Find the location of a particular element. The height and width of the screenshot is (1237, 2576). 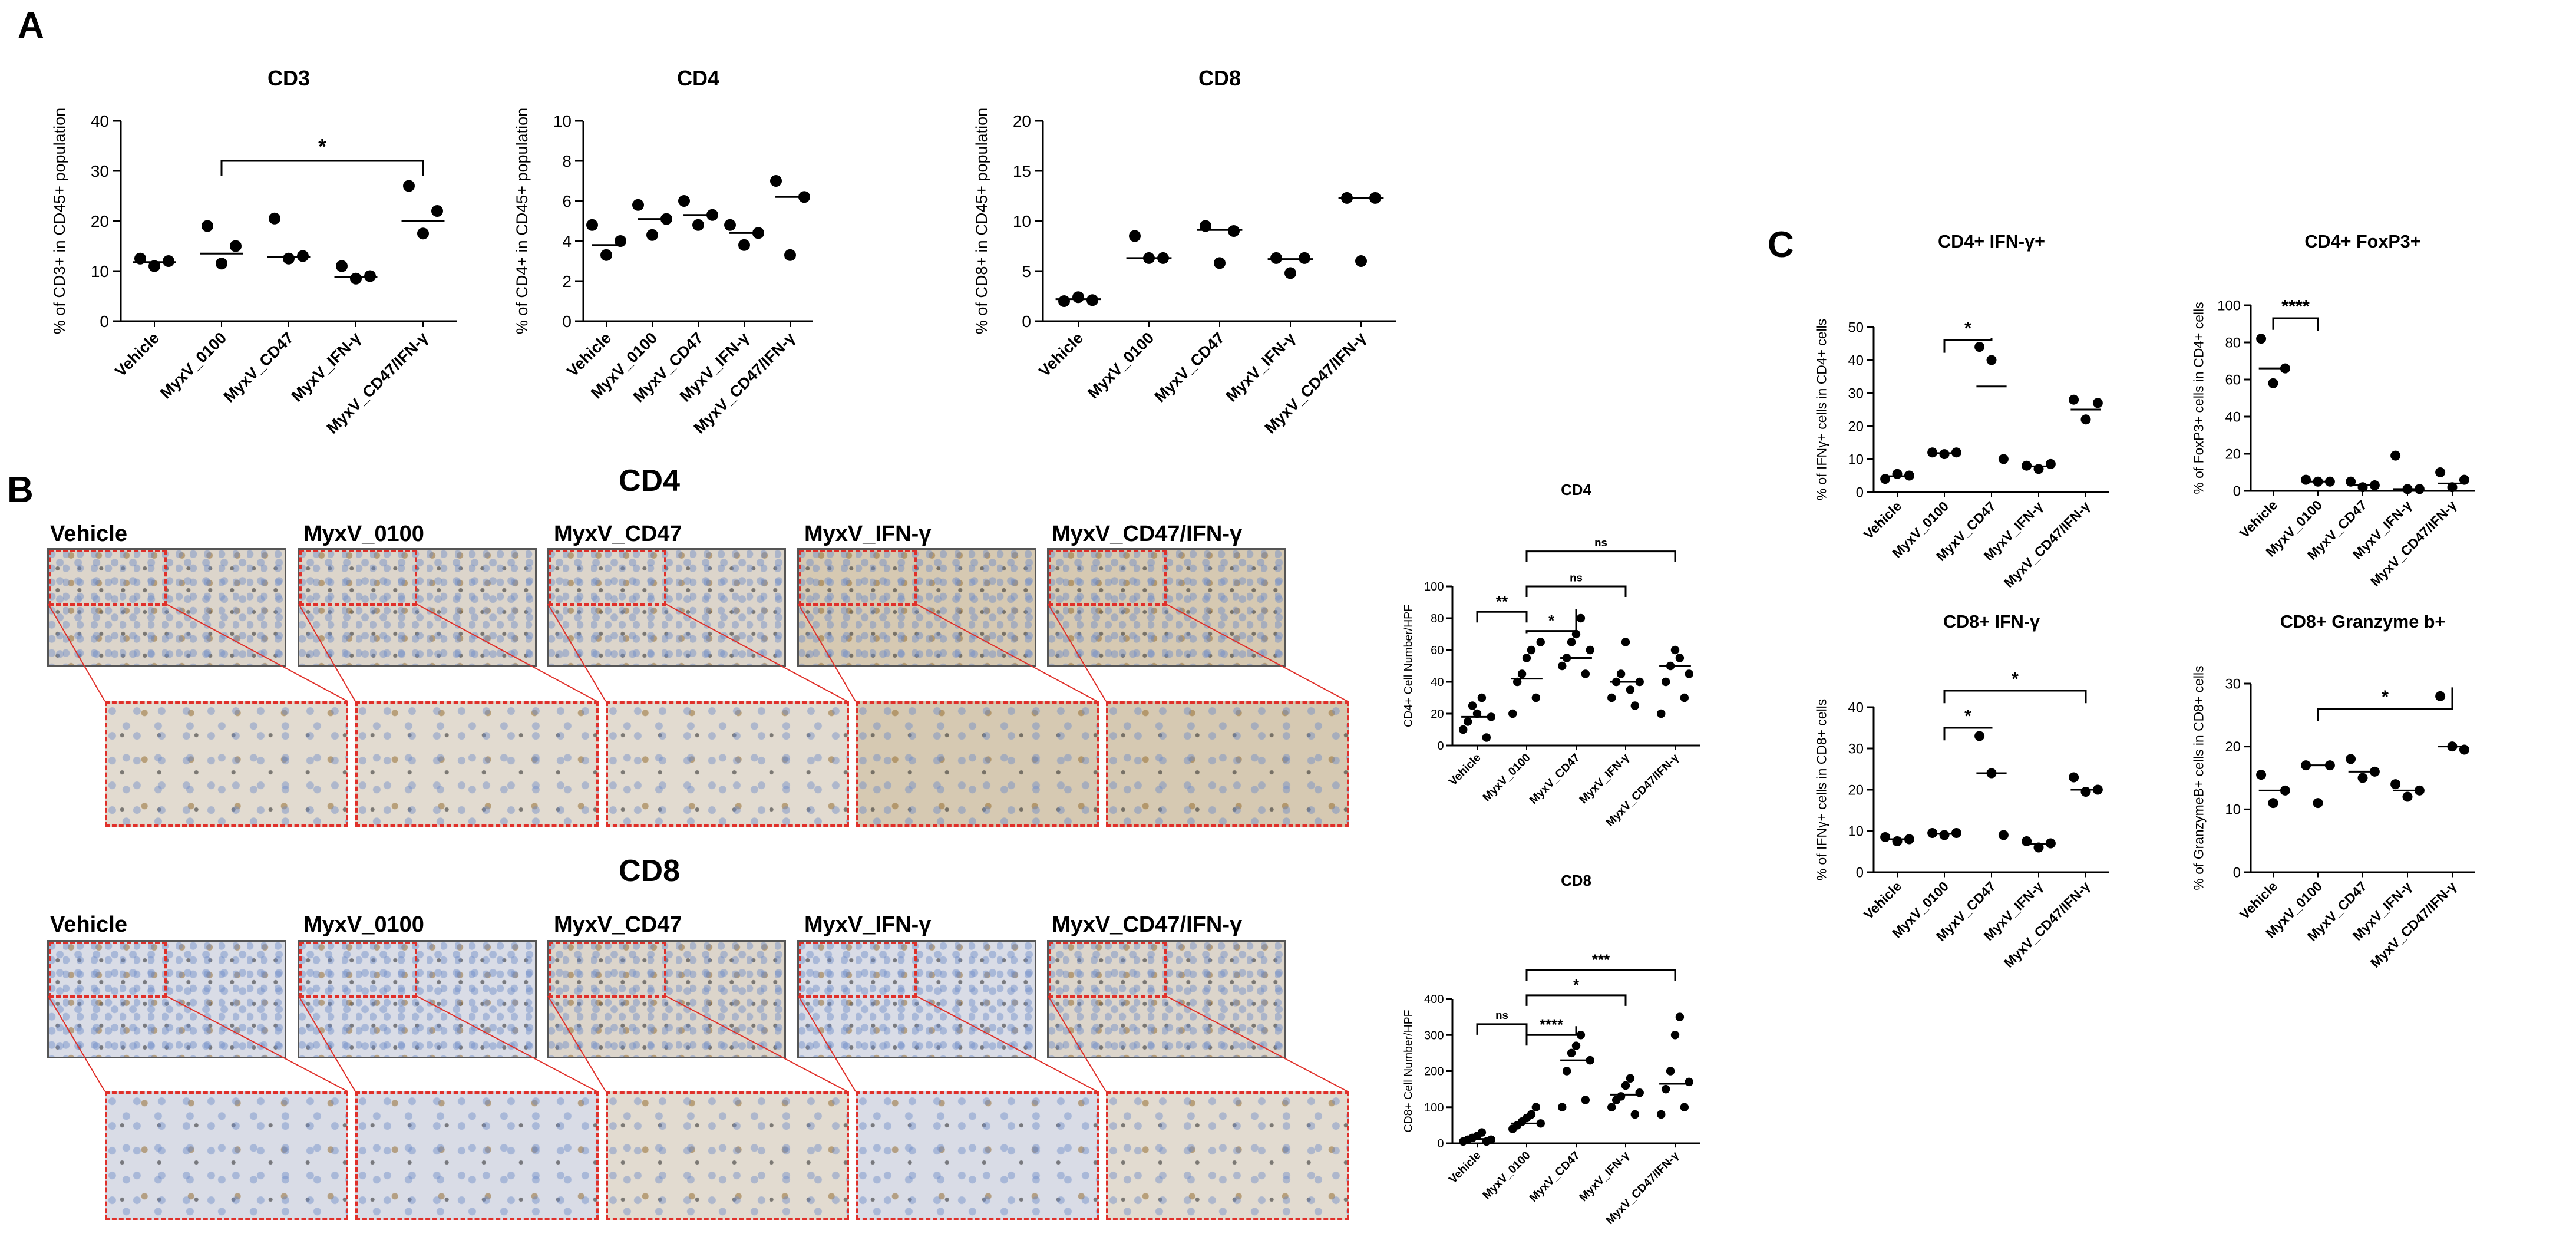

b-cd4-histology-title: CD4 is located at coordinates (650, 481).